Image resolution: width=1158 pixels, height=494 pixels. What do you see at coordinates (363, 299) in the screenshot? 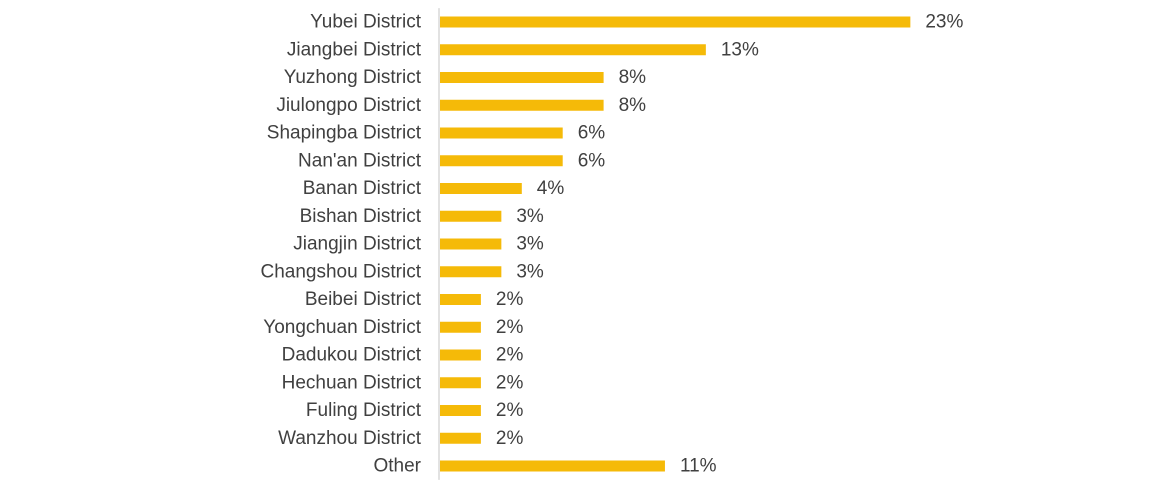
I see `category-label: Beibei District` at bounding box center [363, 299].